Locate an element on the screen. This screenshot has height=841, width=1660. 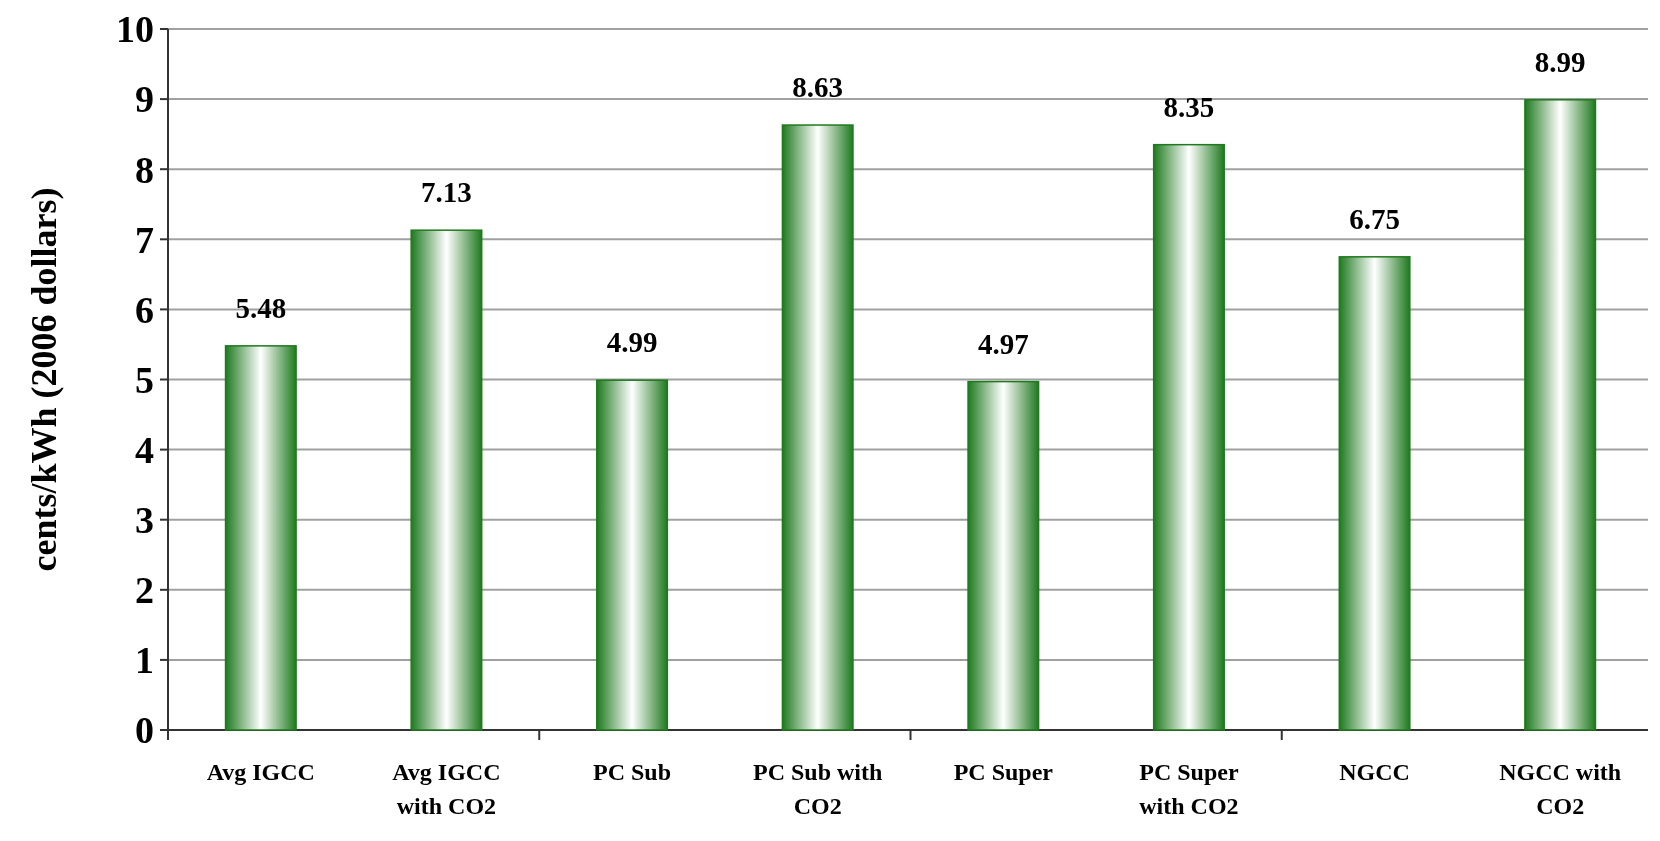
data-label: 7.13 is located at coordinates (446, 192).